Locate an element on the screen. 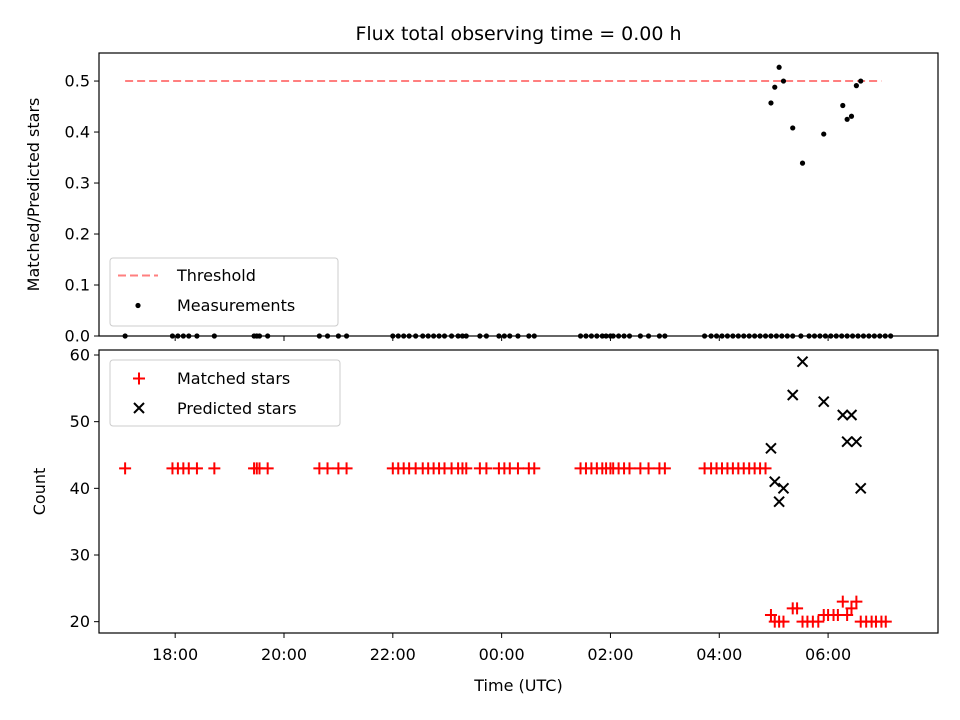 This screenshot has height=720, width=960. legend-measurements-label: Measurements is located at coordinates (236, 305).